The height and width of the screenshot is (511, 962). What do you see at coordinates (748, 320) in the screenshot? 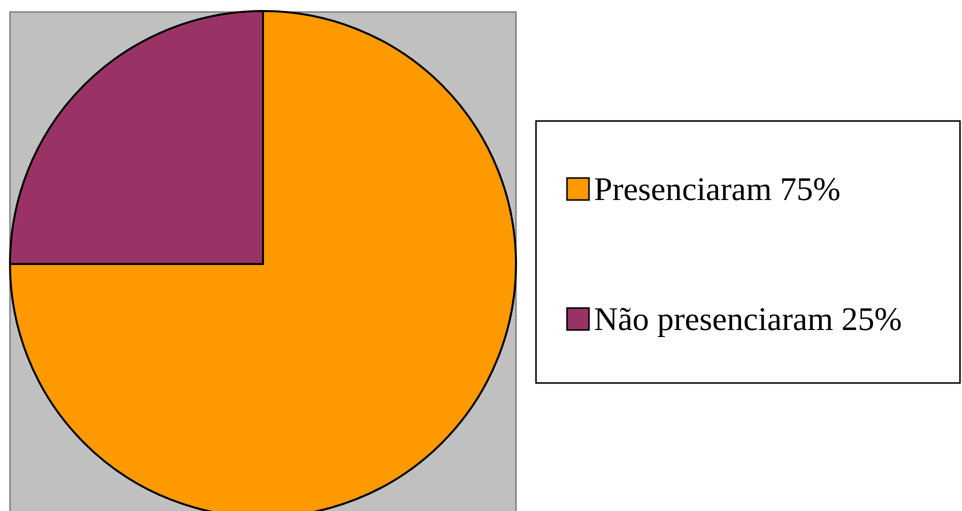
I see `legend-label: Não presenciaram 25%` at bounding box center [748, 320].